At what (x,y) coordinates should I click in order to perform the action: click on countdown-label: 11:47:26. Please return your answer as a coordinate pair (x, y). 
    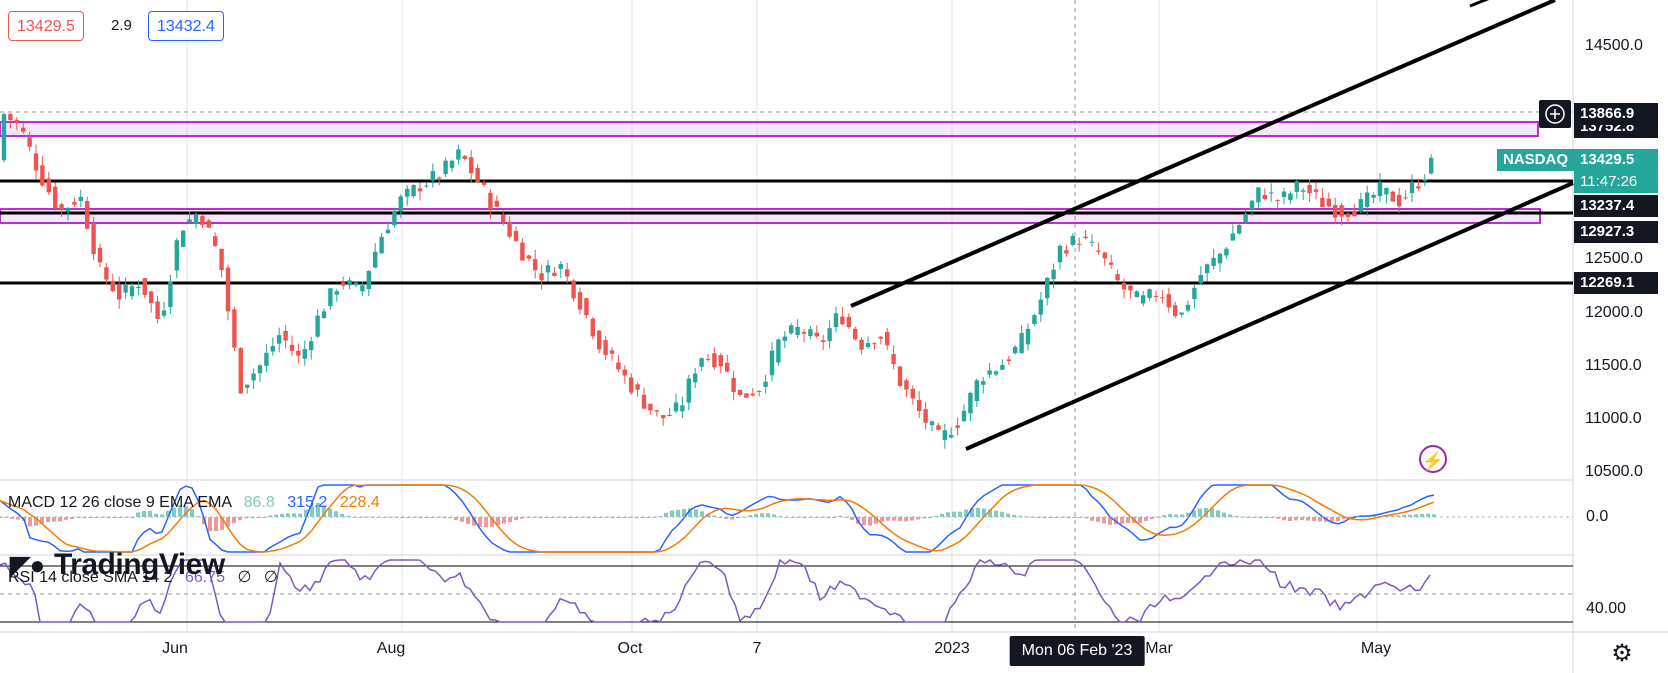
    Looking at the image, I should click on (1616, 182).